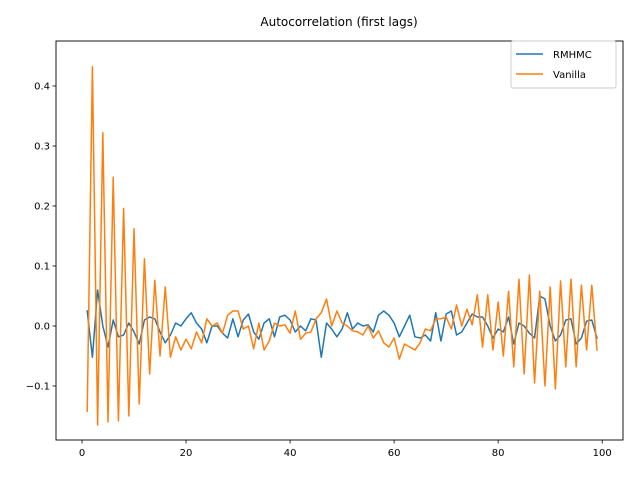 This screenshot has width=640, height=480. What do you see at coordinates (602, 453) in the screenshot?
I see `x-tick-label: 100` at bounding box center [602, 453].